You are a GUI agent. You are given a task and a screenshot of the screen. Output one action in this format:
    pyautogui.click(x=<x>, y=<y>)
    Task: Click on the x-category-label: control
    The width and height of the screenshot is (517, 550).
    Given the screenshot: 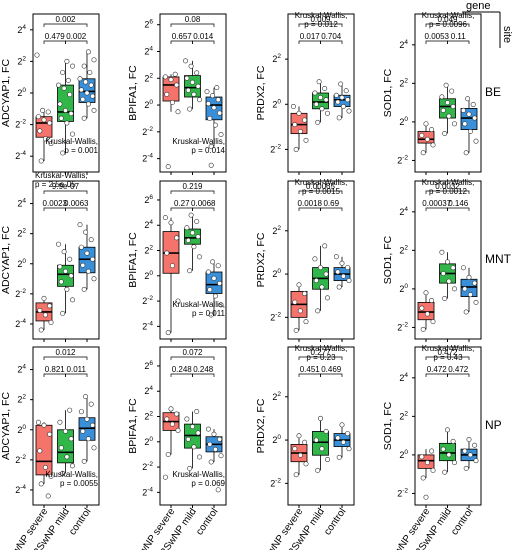 What is the action you would take?
    pyautogui.click(x=207, y=521)
    